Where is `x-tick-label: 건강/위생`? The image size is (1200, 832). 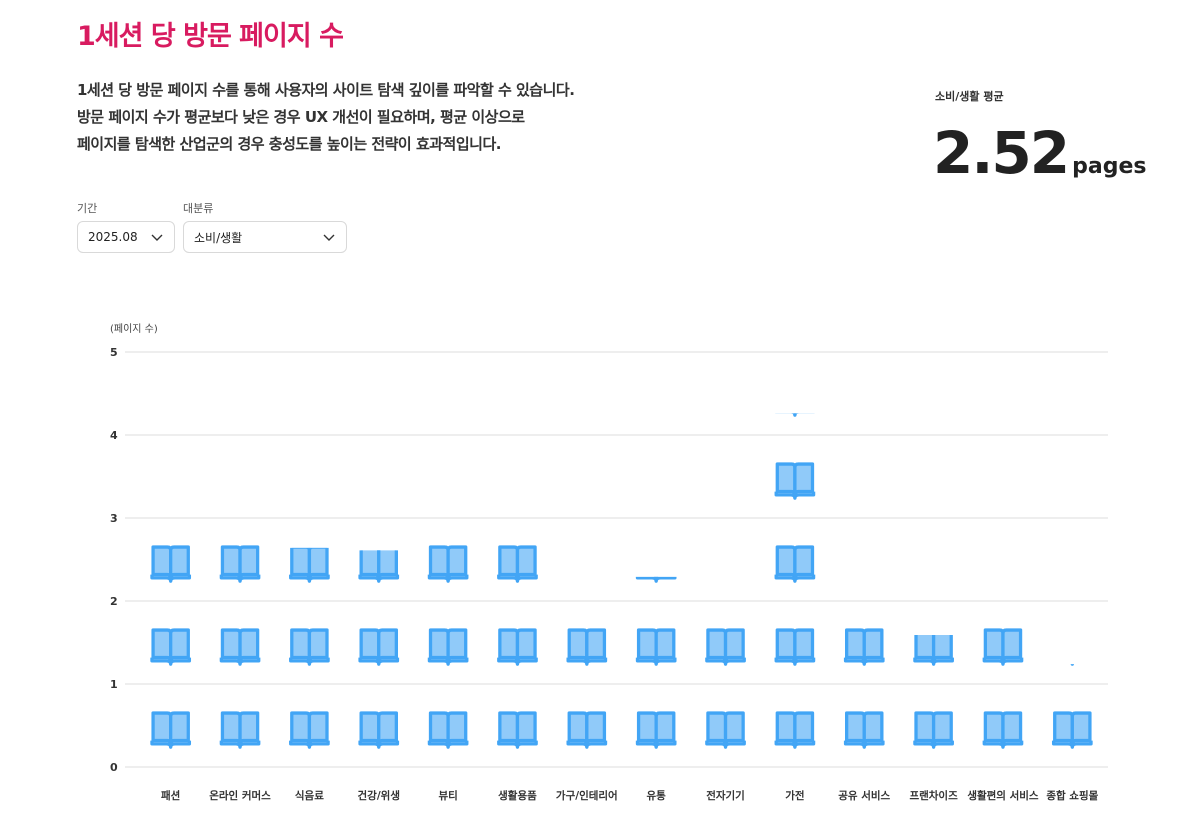
x-tick-label: 건강/위생 is located at coordinates (379, 795).